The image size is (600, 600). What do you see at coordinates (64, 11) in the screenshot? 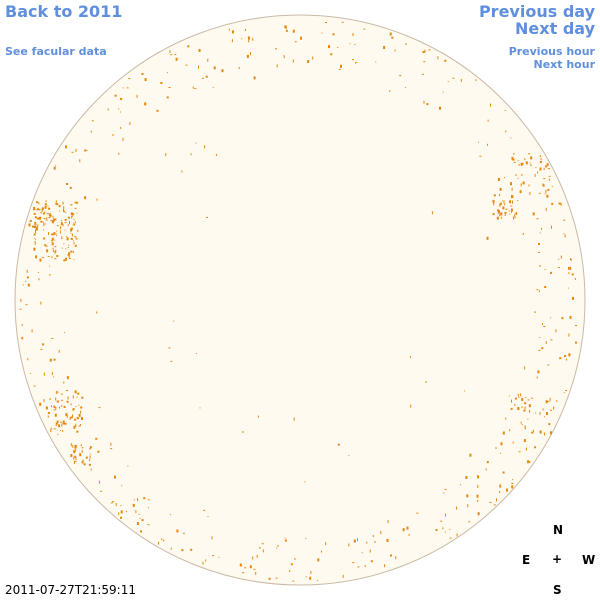
I see `back-to-year-link: Back to 2011` at bounding box center [64, 11].